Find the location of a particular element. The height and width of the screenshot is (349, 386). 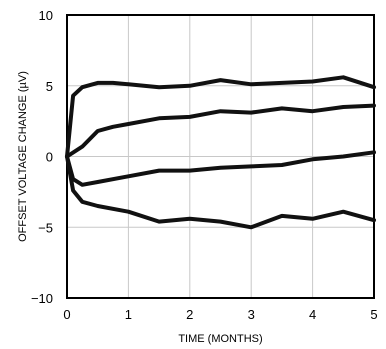

y-tick-label: 5 is located at coordinates (49, 86).